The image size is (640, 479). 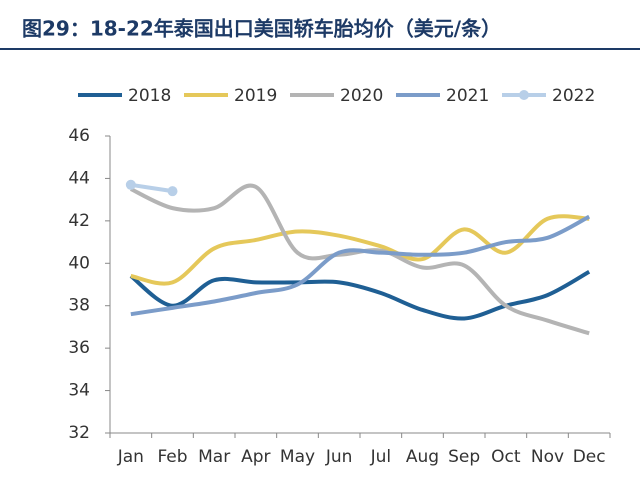 I want to click on legend-label: 2019, so click(x=255, y=96).